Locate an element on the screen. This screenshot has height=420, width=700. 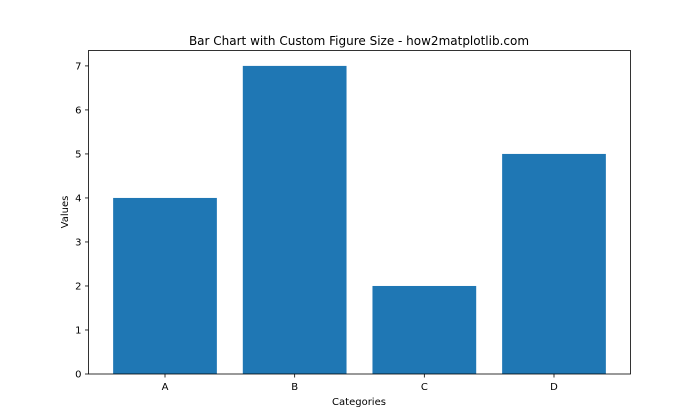
y-tick-label: 2 is located at coordinates (78, 286).